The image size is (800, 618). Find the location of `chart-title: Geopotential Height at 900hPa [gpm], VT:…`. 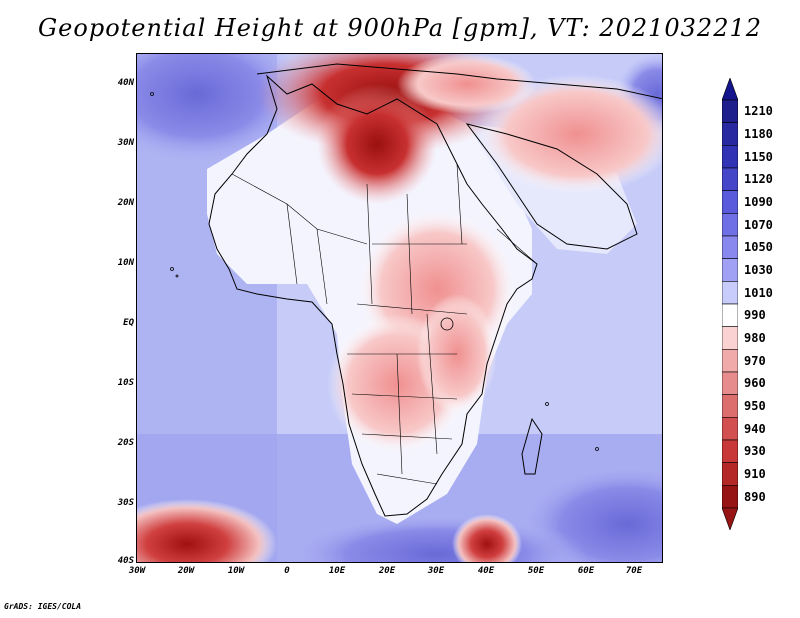

chart-title: Geopotential Height at 900hPa [gpm], VT:… is located at coordinates (400, 28).